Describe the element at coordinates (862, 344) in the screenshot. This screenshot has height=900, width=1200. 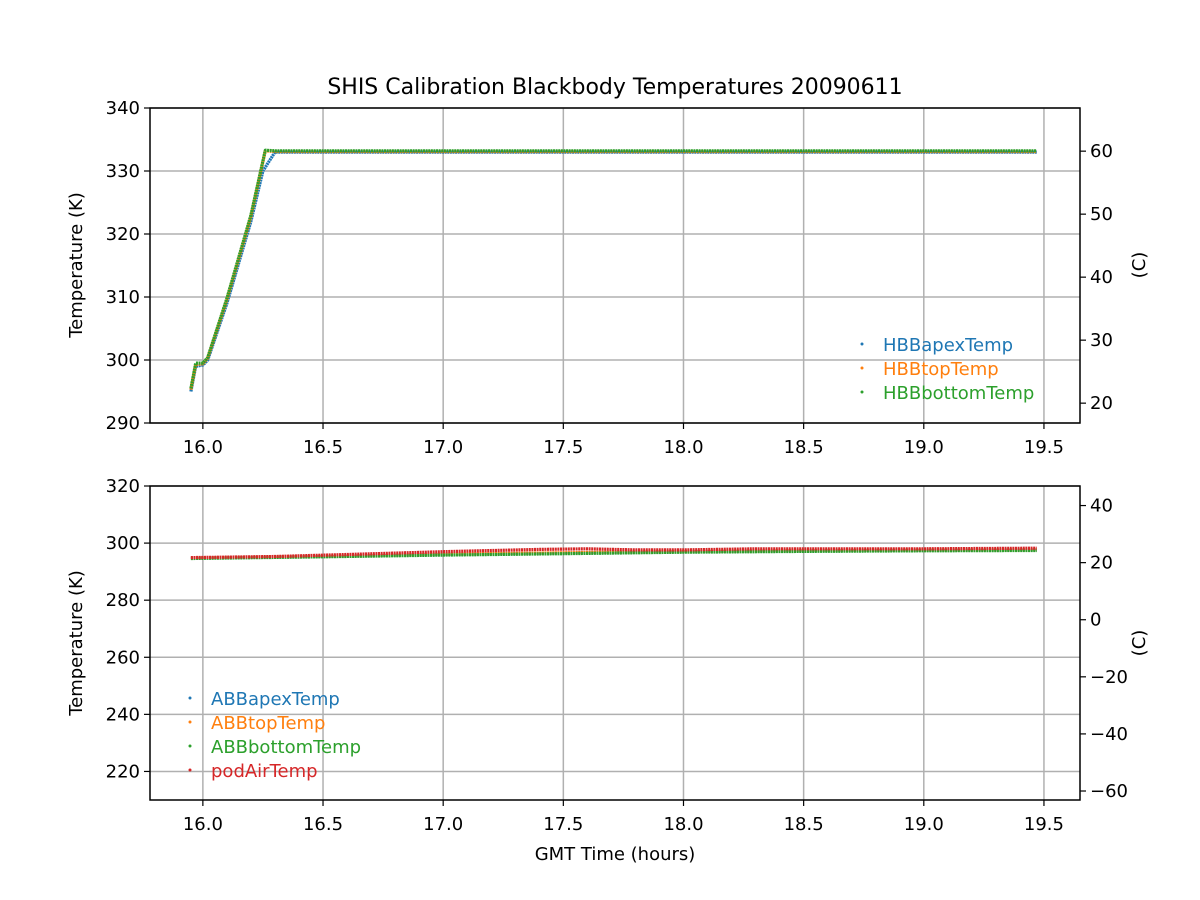
I see `legend-marker-HBBapexTemp` at that location.